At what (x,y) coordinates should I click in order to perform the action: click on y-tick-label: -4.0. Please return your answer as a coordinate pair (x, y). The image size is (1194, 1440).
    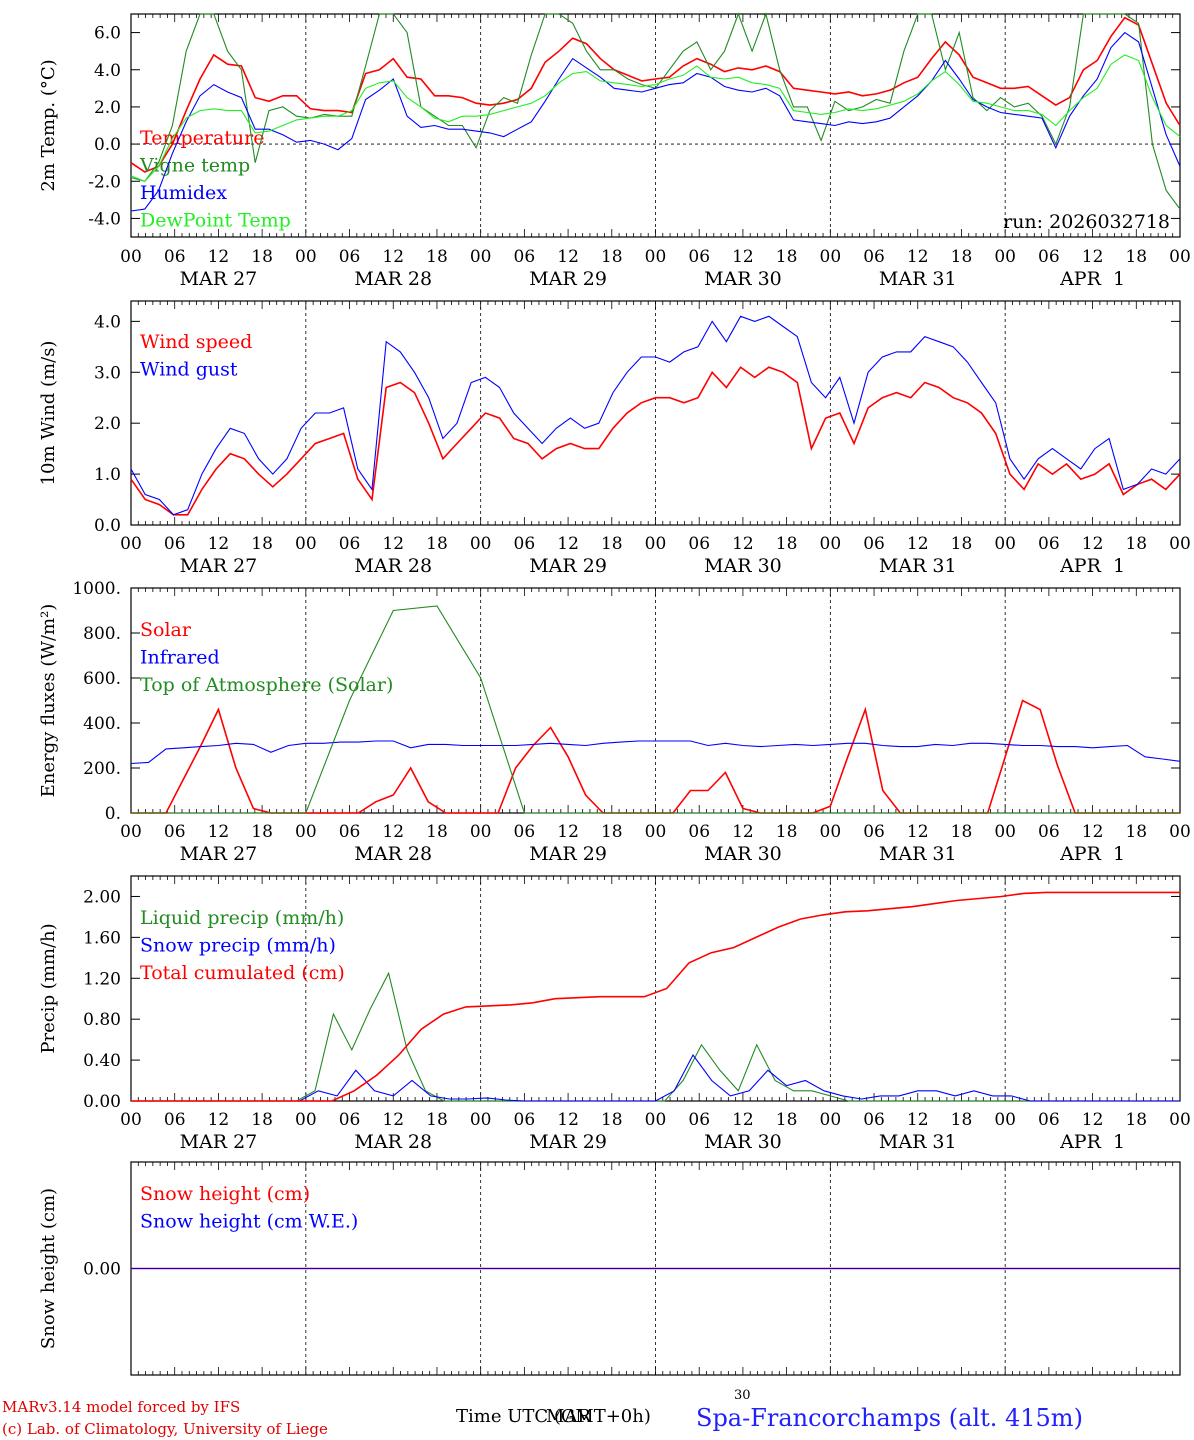
    Looking at the image, I should click on (104, 219).